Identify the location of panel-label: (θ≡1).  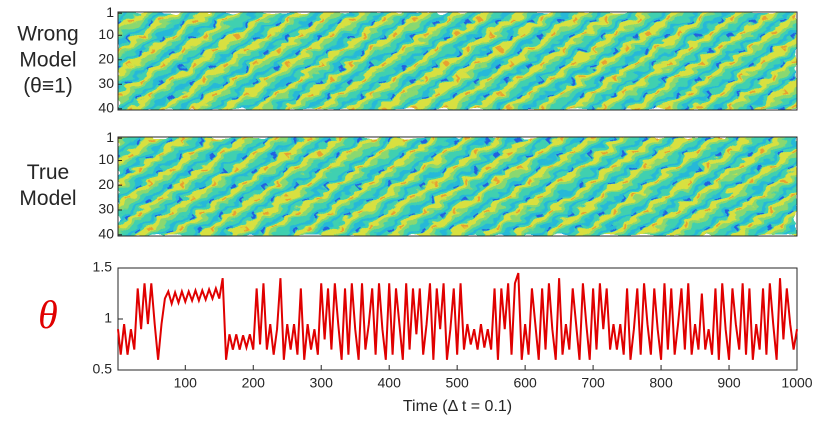
(48, 86).